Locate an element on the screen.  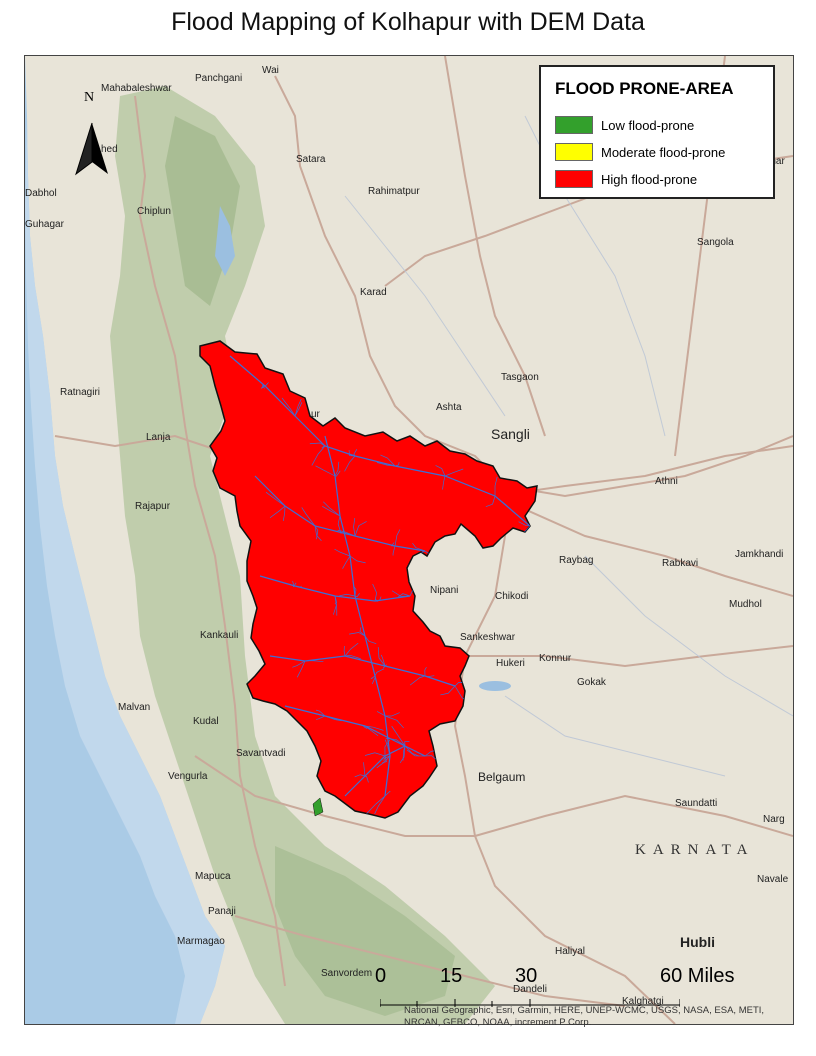
place-label: Marmagao is located at coordinates (201, 941).